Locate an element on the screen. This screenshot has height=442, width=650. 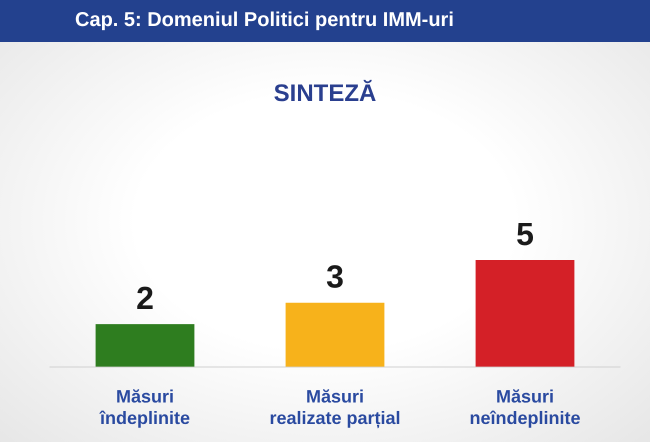
data-label: 3 is located at coordinates (335, 276).